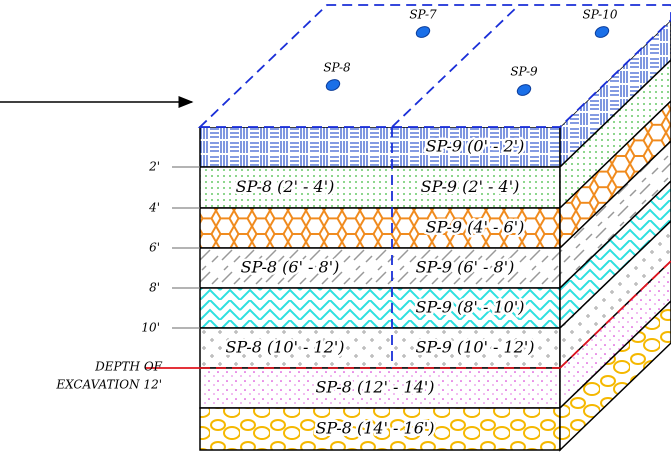 This screenshot has width=671, height=452. What do you see at coordinates (374, 387) in the screenshot?
I see `layer-label: SP-8 (12' - 14')` at bounding box center [374, 387].